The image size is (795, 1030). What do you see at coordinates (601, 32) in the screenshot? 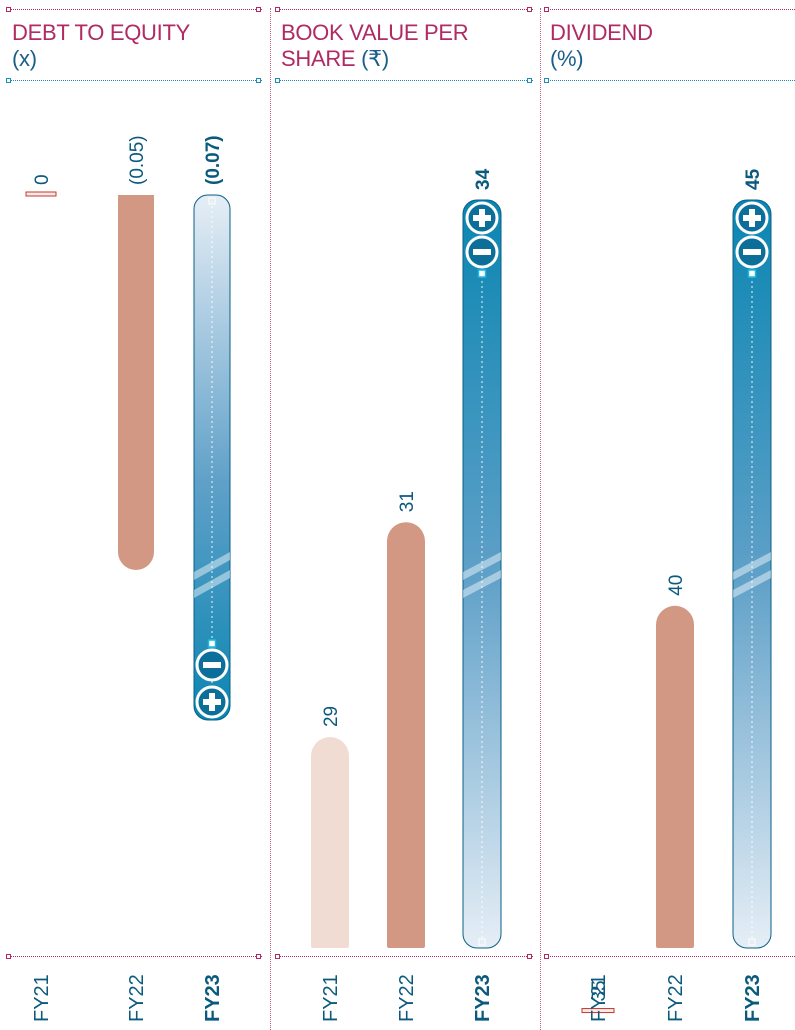
I see `chart-title-text: DIVIDEND` at bounding box center [601, 32].